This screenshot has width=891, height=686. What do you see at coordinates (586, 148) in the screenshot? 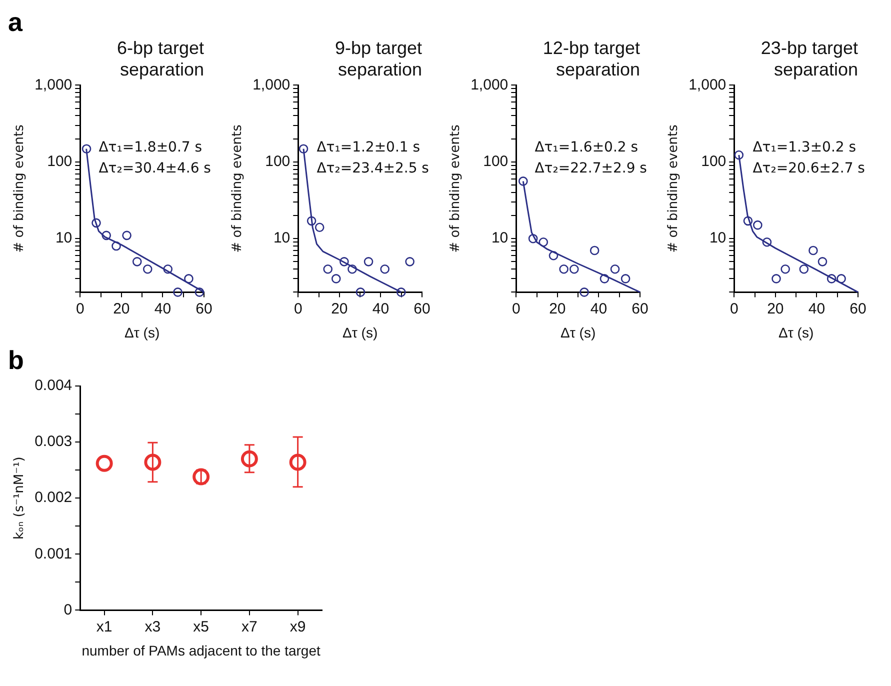
I see `annotation: Δτ₁=1.6±0.2 s` at bounding box center [586, 148].